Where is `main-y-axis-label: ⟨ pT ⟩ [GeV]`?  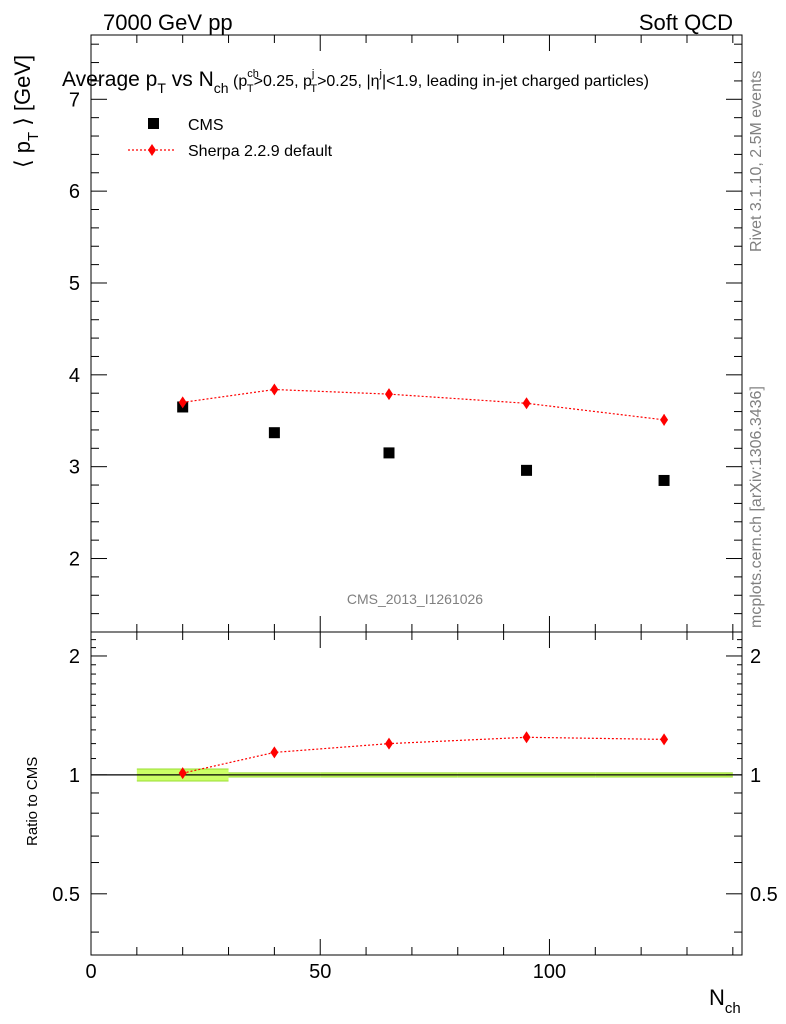
main-y-axis-label: ⟨ pT ⟩ [GeV] is located at coordinates (26, 111).